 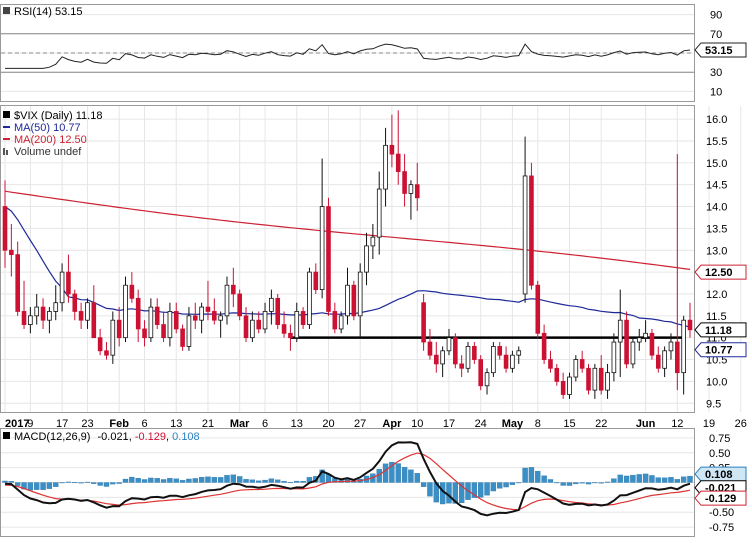 I want to click on macd-tick-label: -0.75, so click(x=721, y=528).